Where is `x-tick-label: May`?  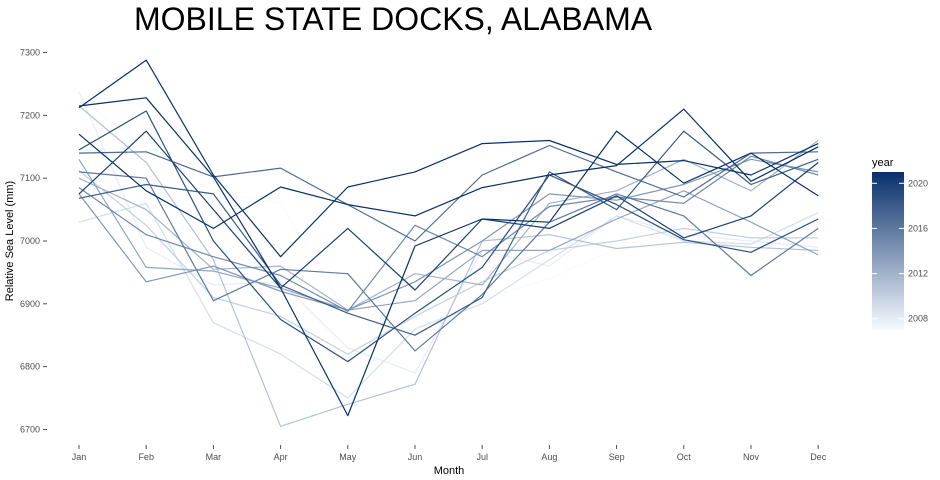
x-tick-label: May is located at coordinates (348, 457).